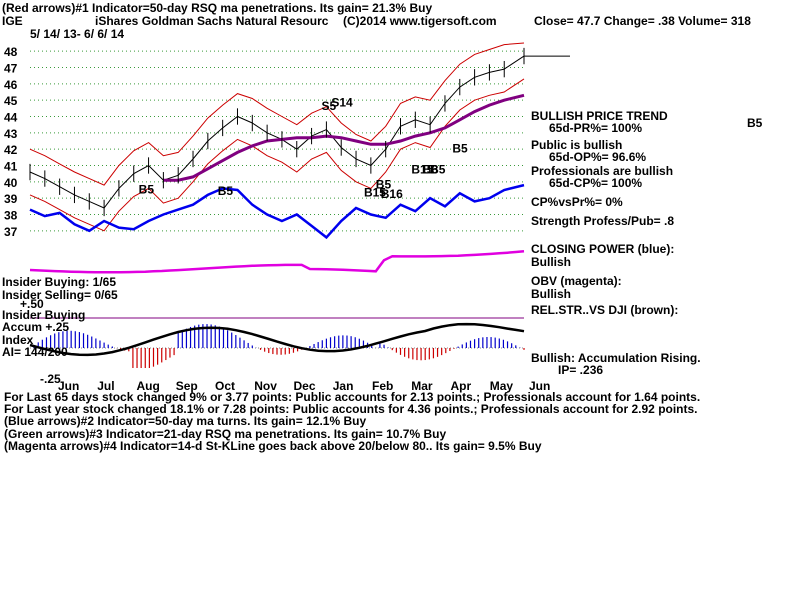 The height and width of the screenshot is (600, 800). I want to click on y-tick-label: 46, so click(11, 85).